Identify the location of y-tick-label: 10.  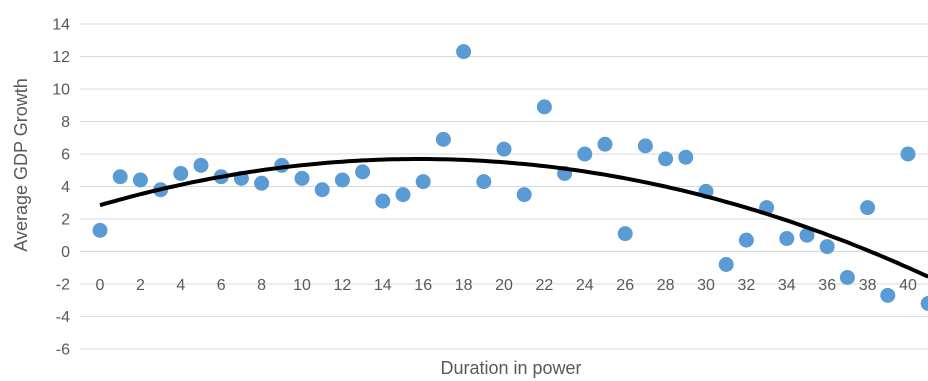
(61, 90).